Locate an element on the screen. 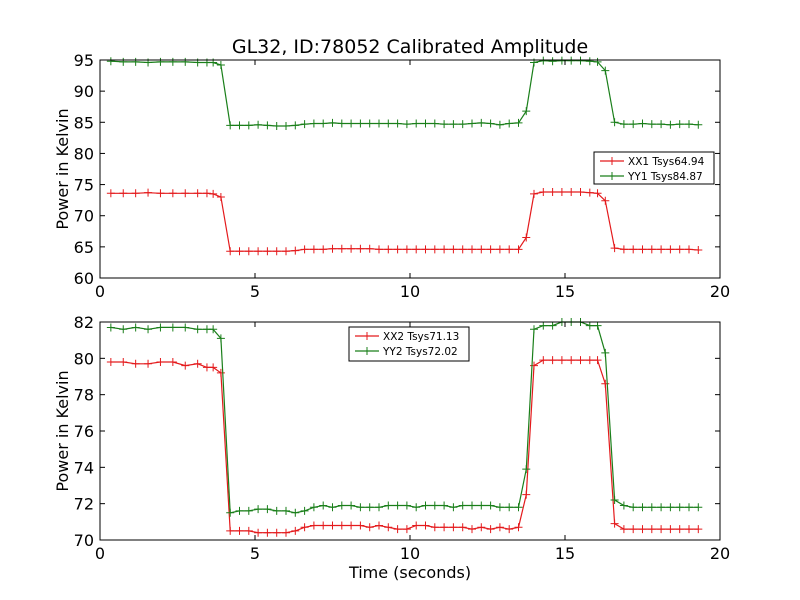 This screenshot has height=600, width=800. top-y-tick-label: 90 is located at coordinates (84, 91).